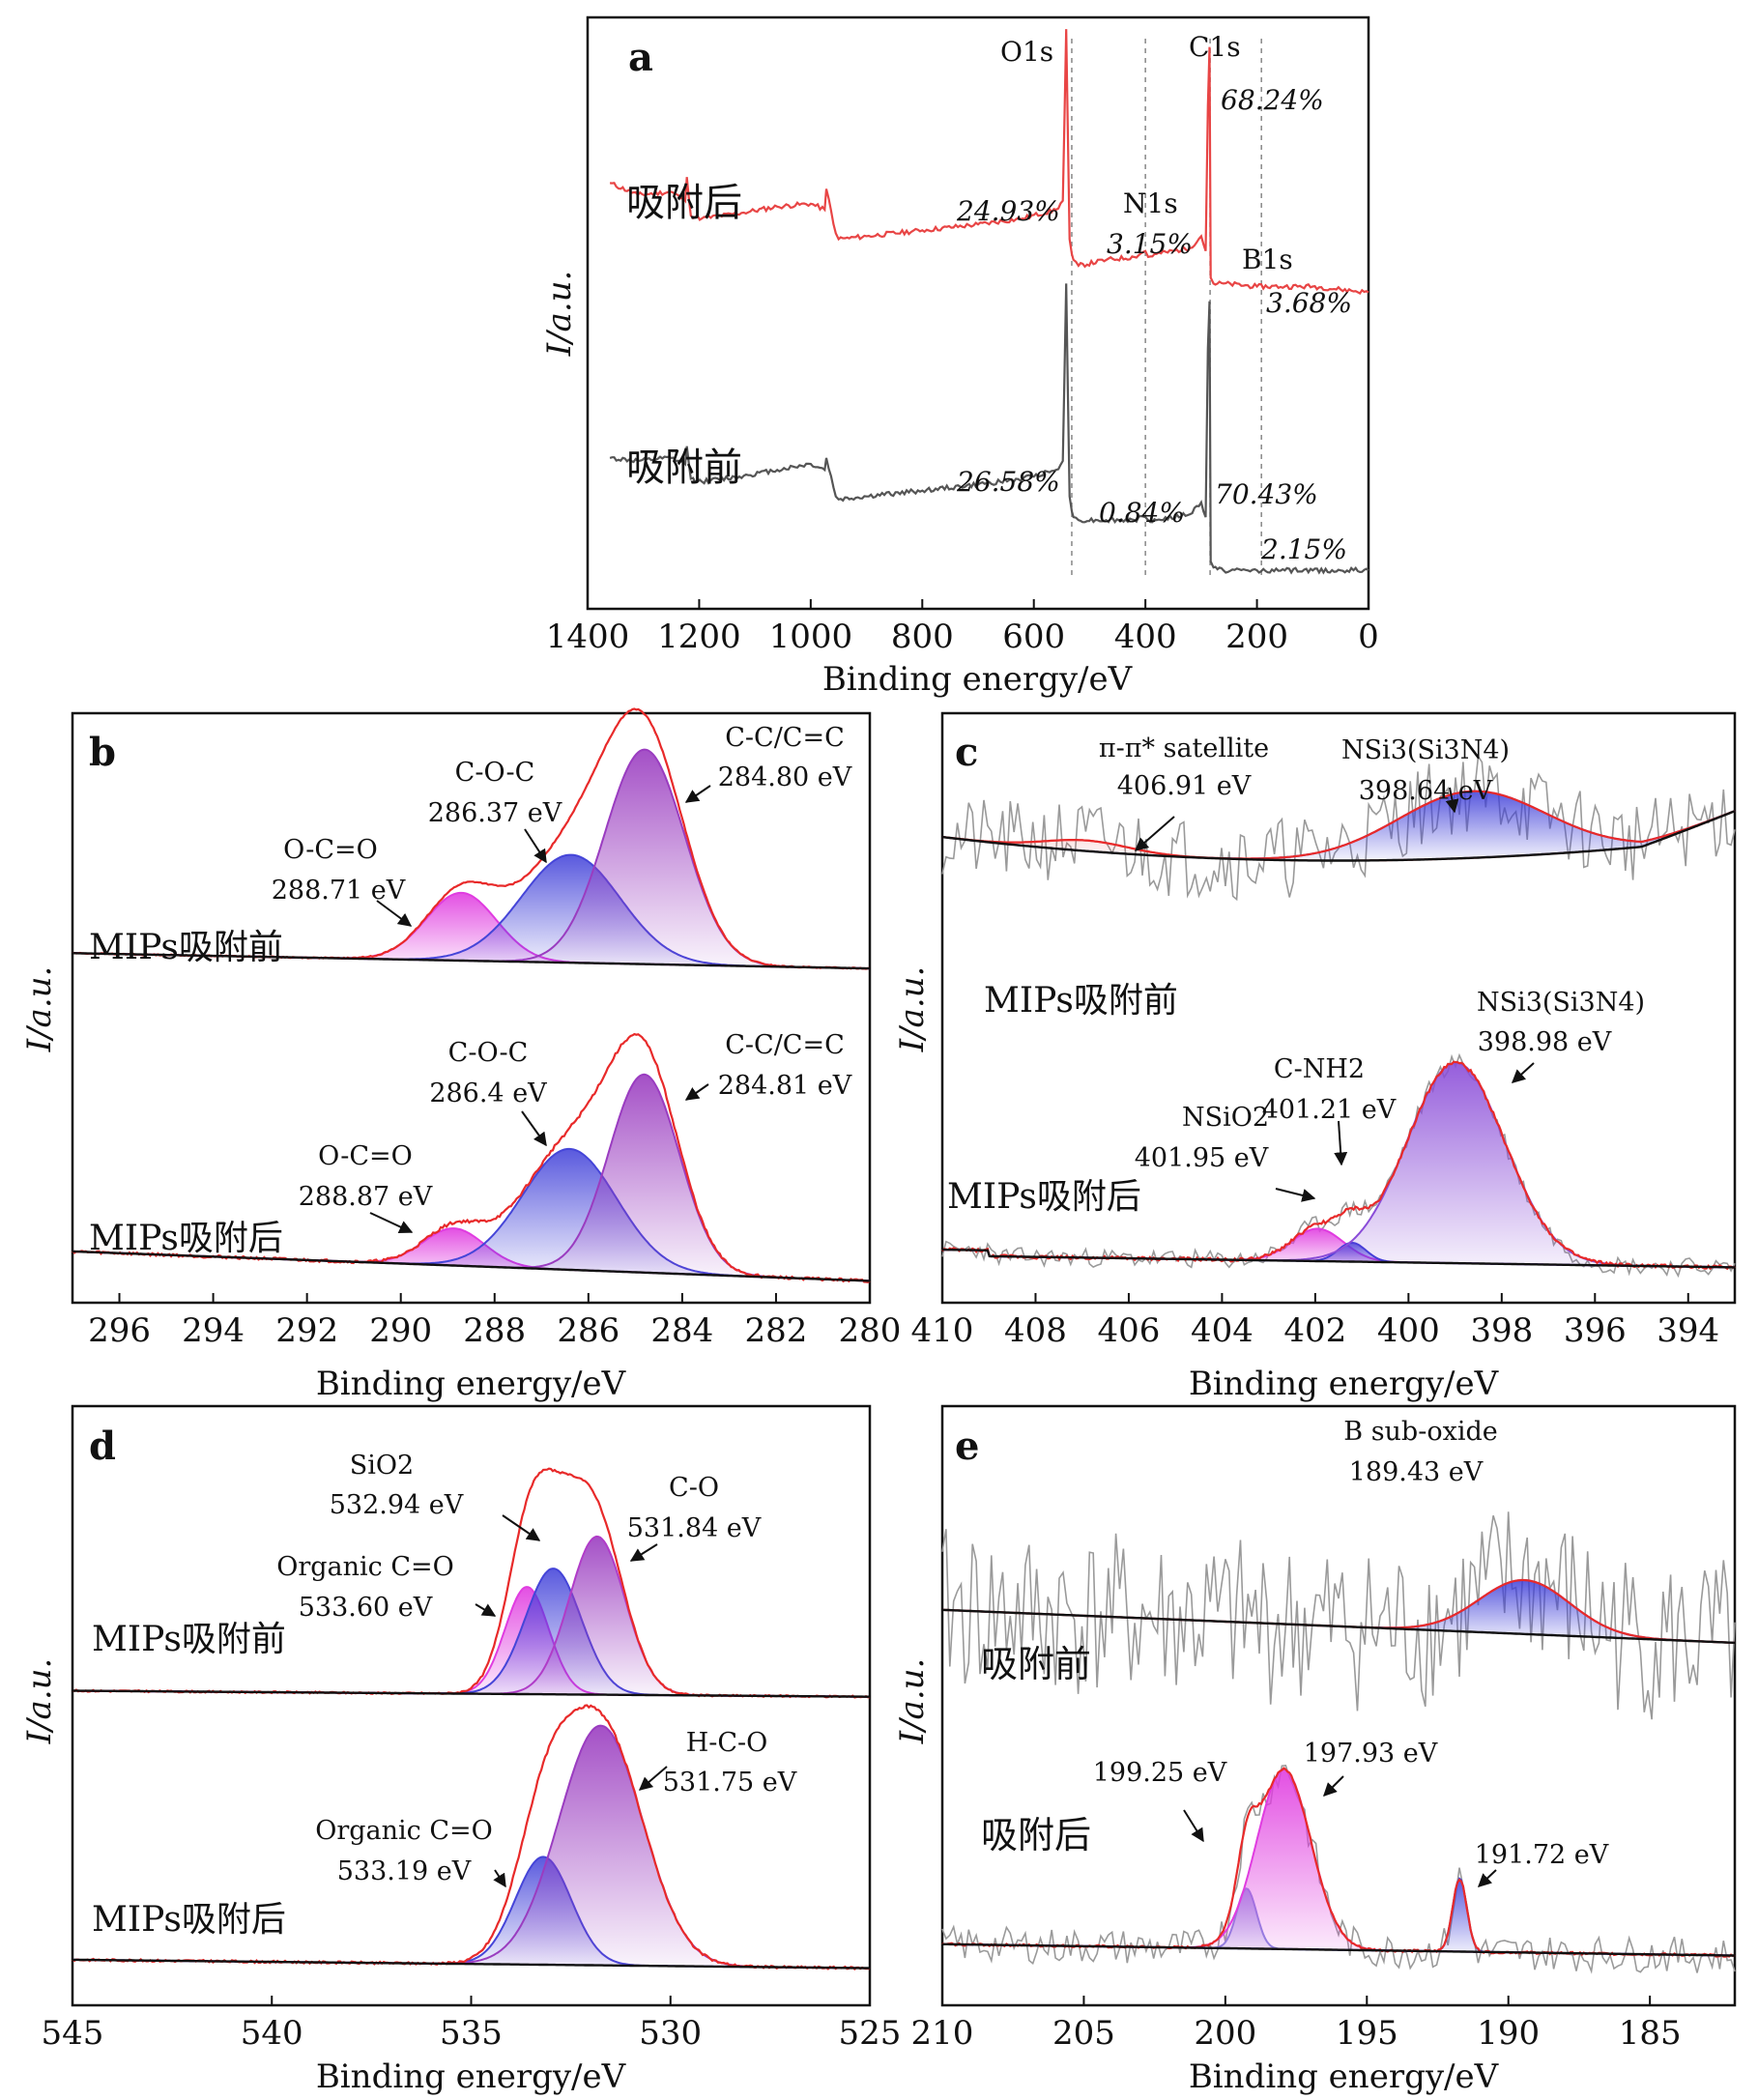  I want to click on panel-a-letter: a, so click(640, 57).